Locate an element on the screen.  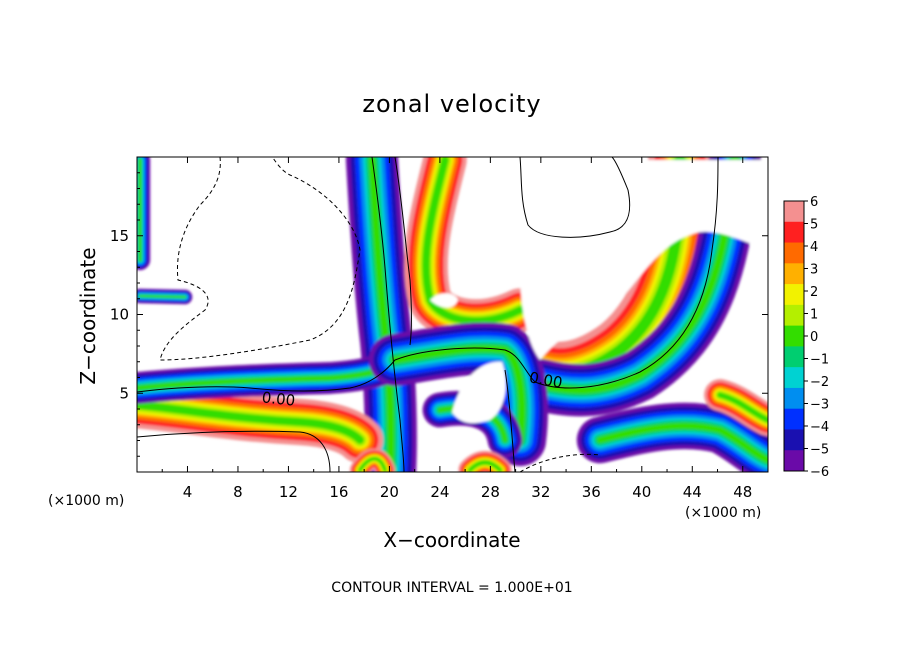
x-tick-label: 16 is located at coordinates (338, 492).